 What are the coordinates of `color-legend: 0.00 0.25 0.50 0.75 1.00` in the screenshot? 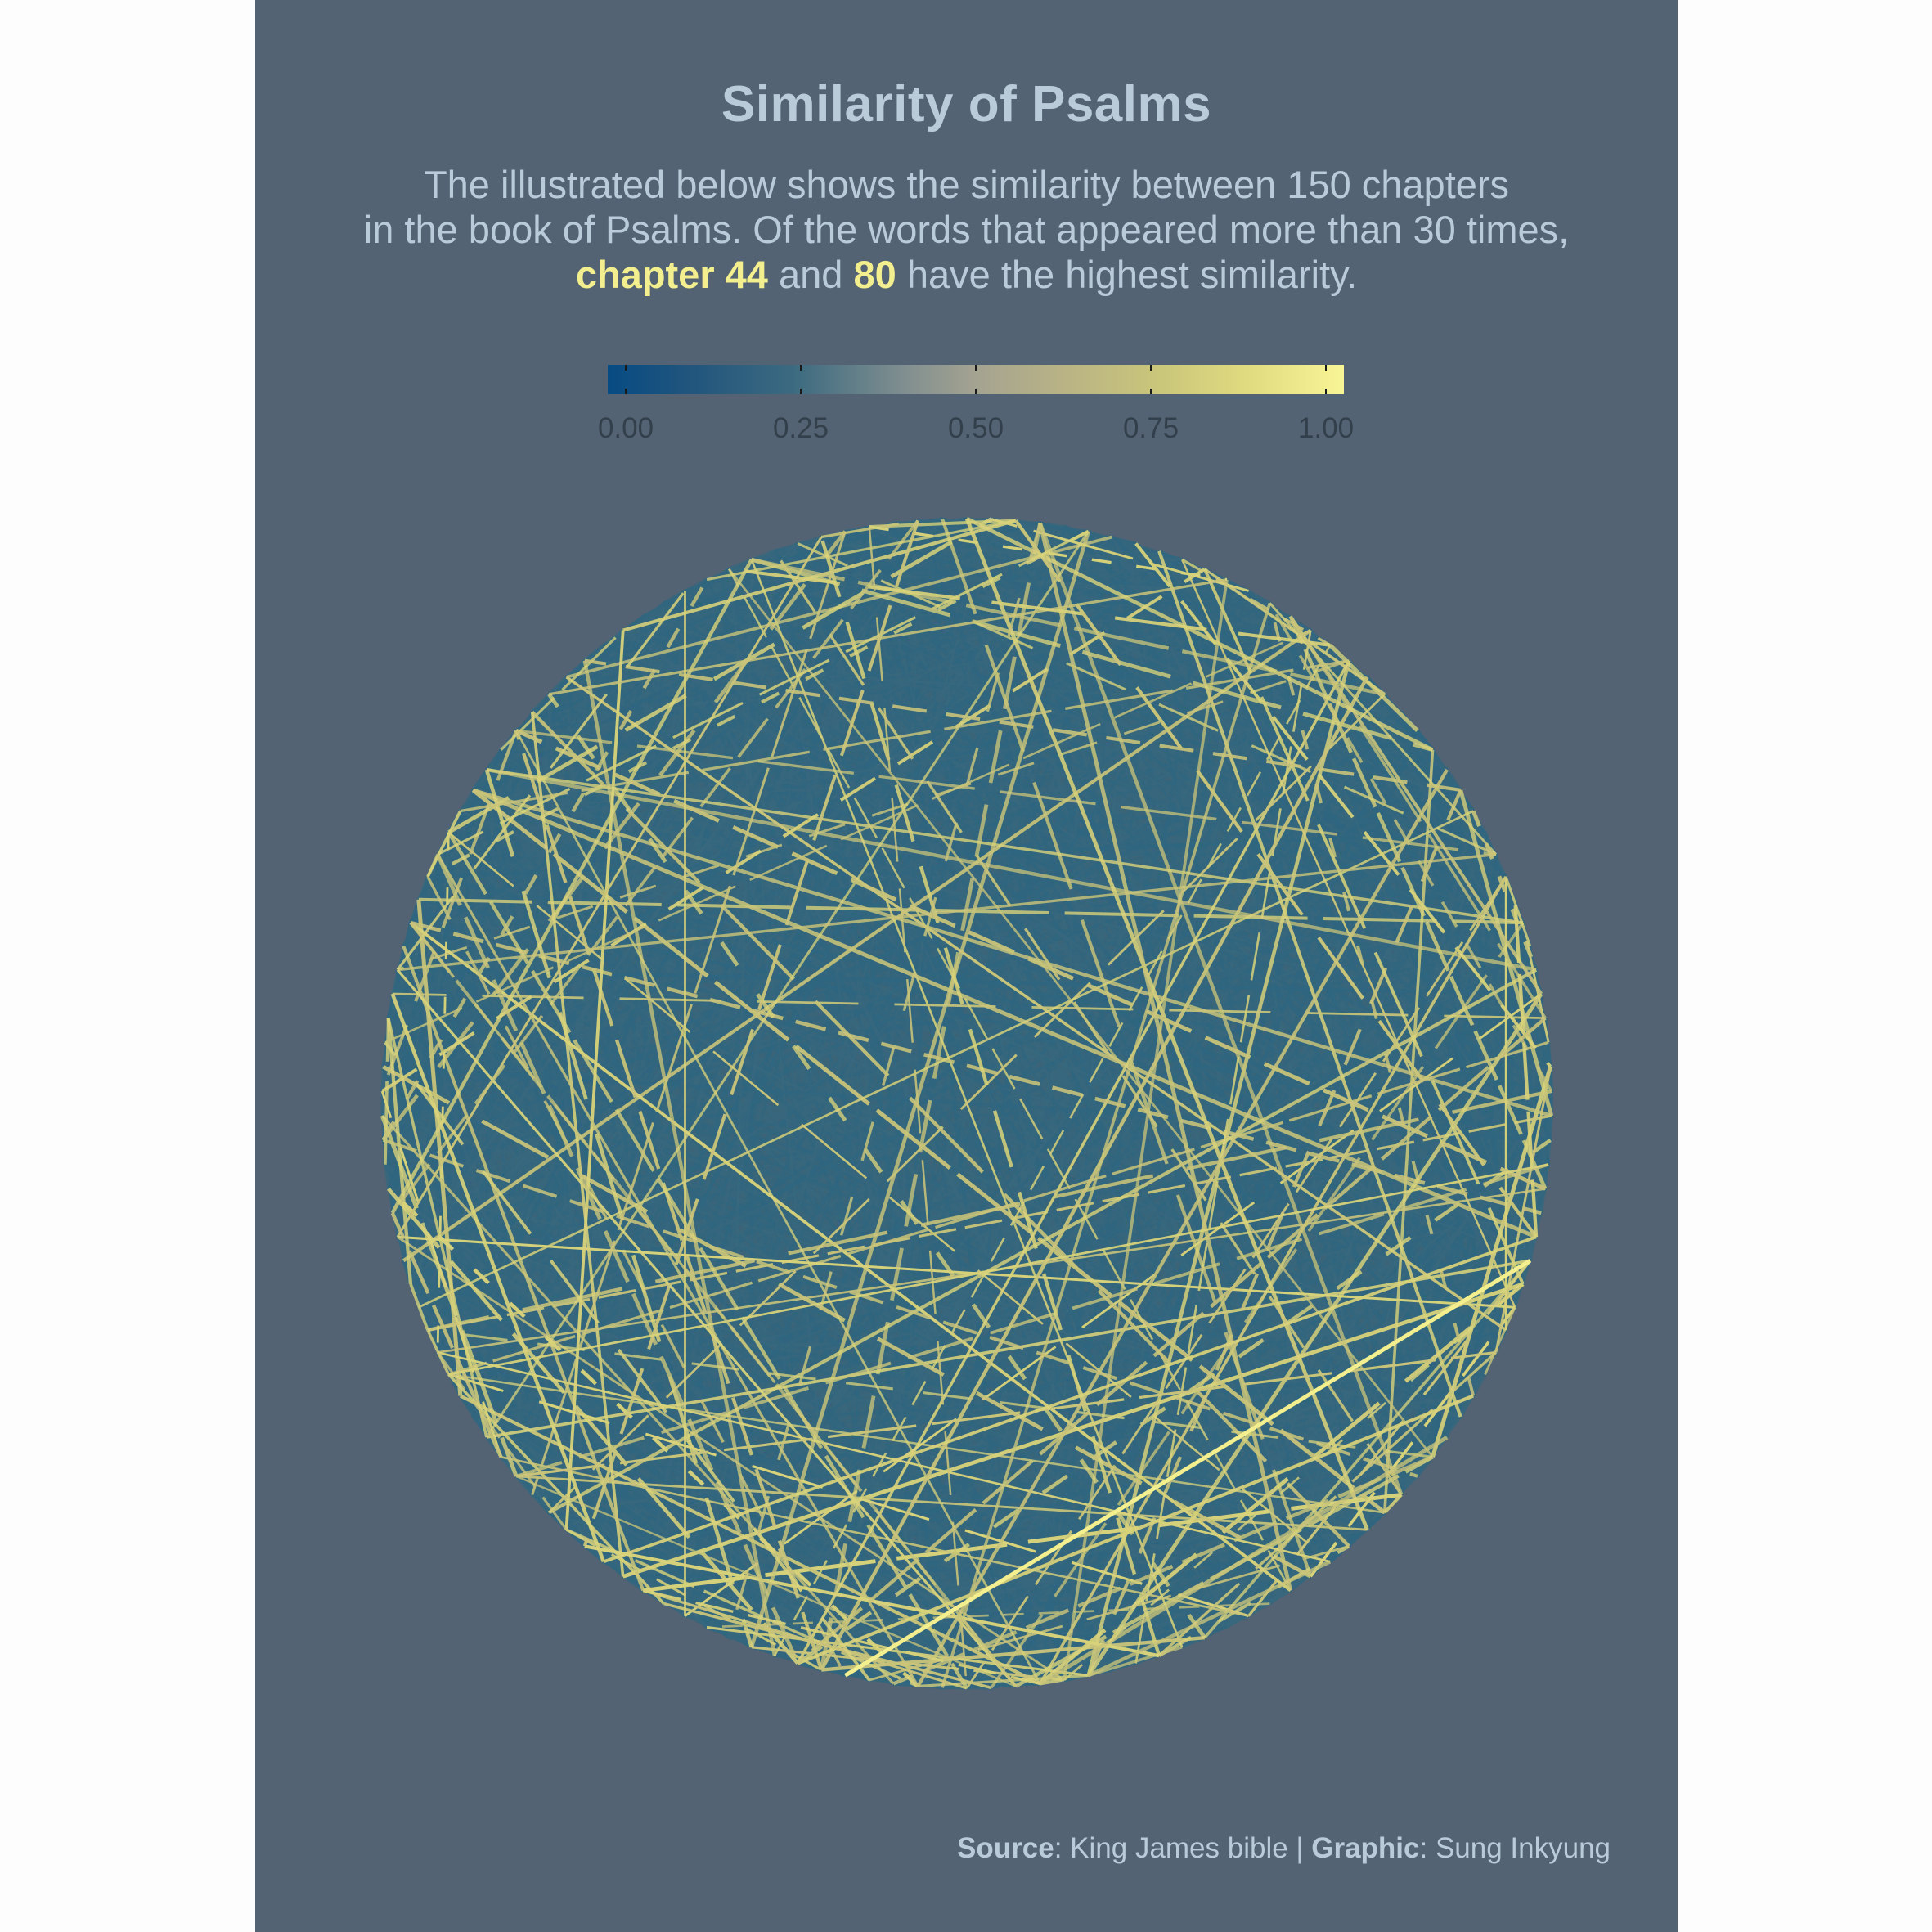 It's located at (976, 406).